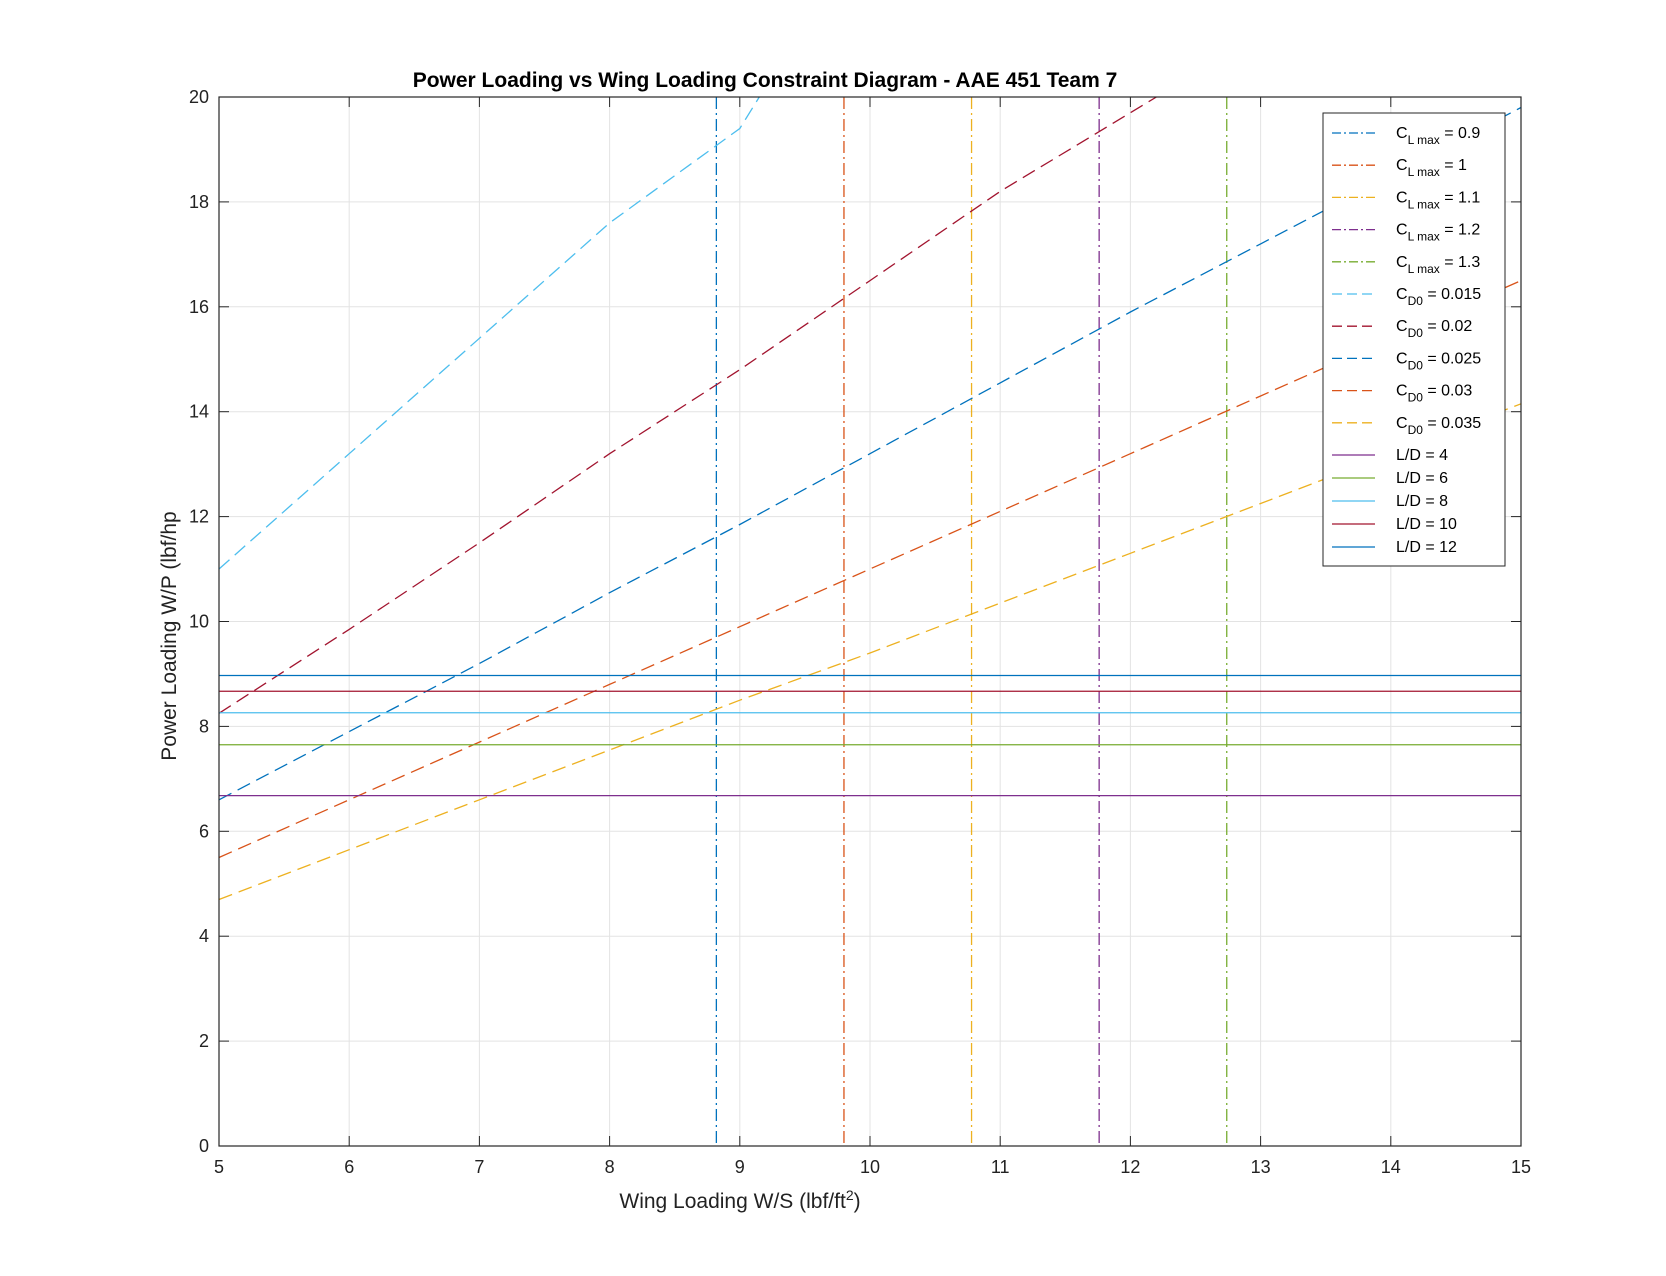  Describe the element at coordinates (1438, 136) in the screenshot. I see `legend-entry-0: CL max = 0.9` at that location.